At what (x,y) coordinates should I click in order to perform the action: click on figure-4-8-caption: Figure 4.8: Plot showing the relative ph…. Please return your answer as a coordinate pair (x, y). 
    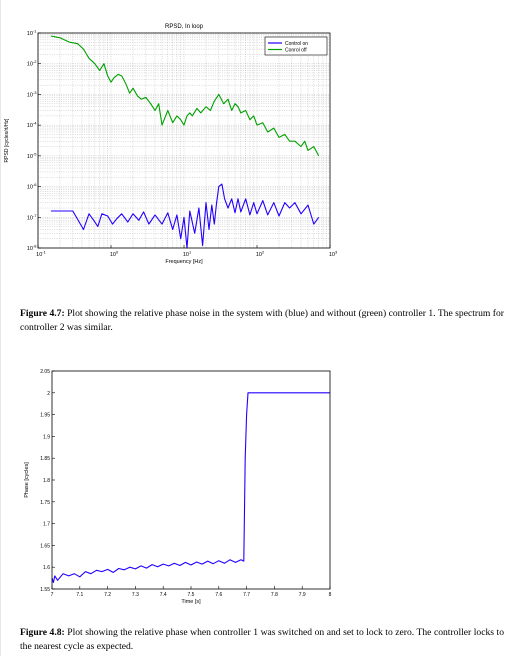
    Looking at the image, I should click on (262, 640).